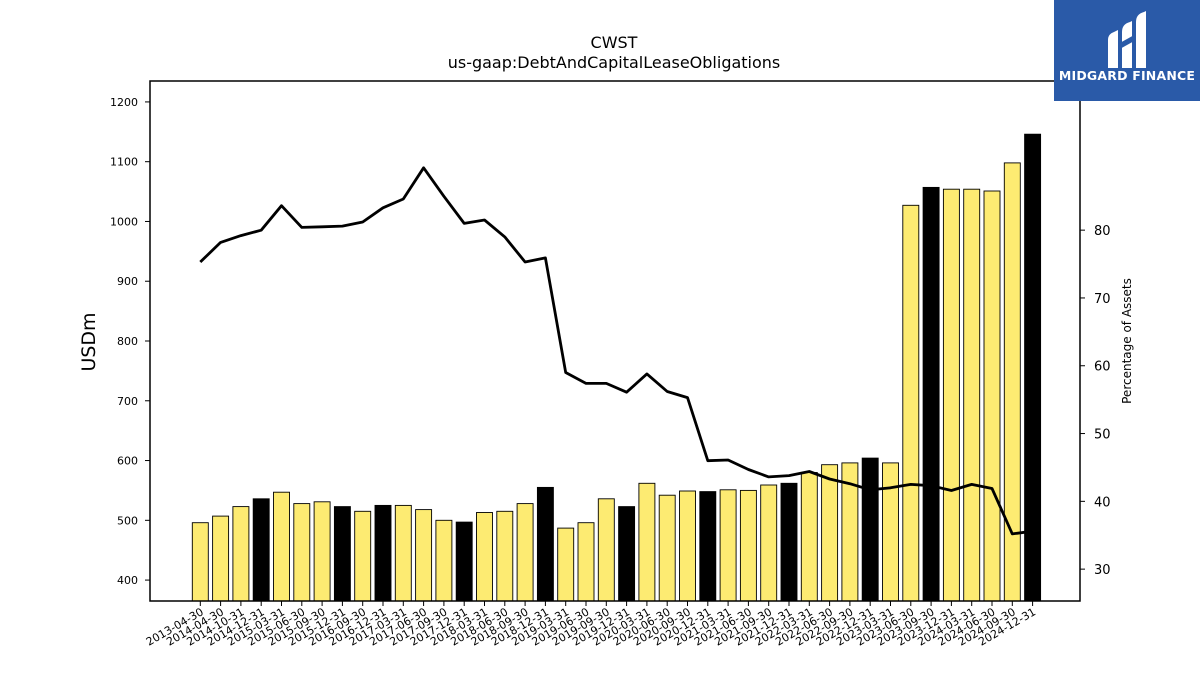 Image resolution: width=1200 pixels, height=675 pixels. What do you see at coordinates (1095, 401) in the screenshot?
I see `right-axis-ticks: 30 40 50 60 70 80` at bounding box center [1095, 401].